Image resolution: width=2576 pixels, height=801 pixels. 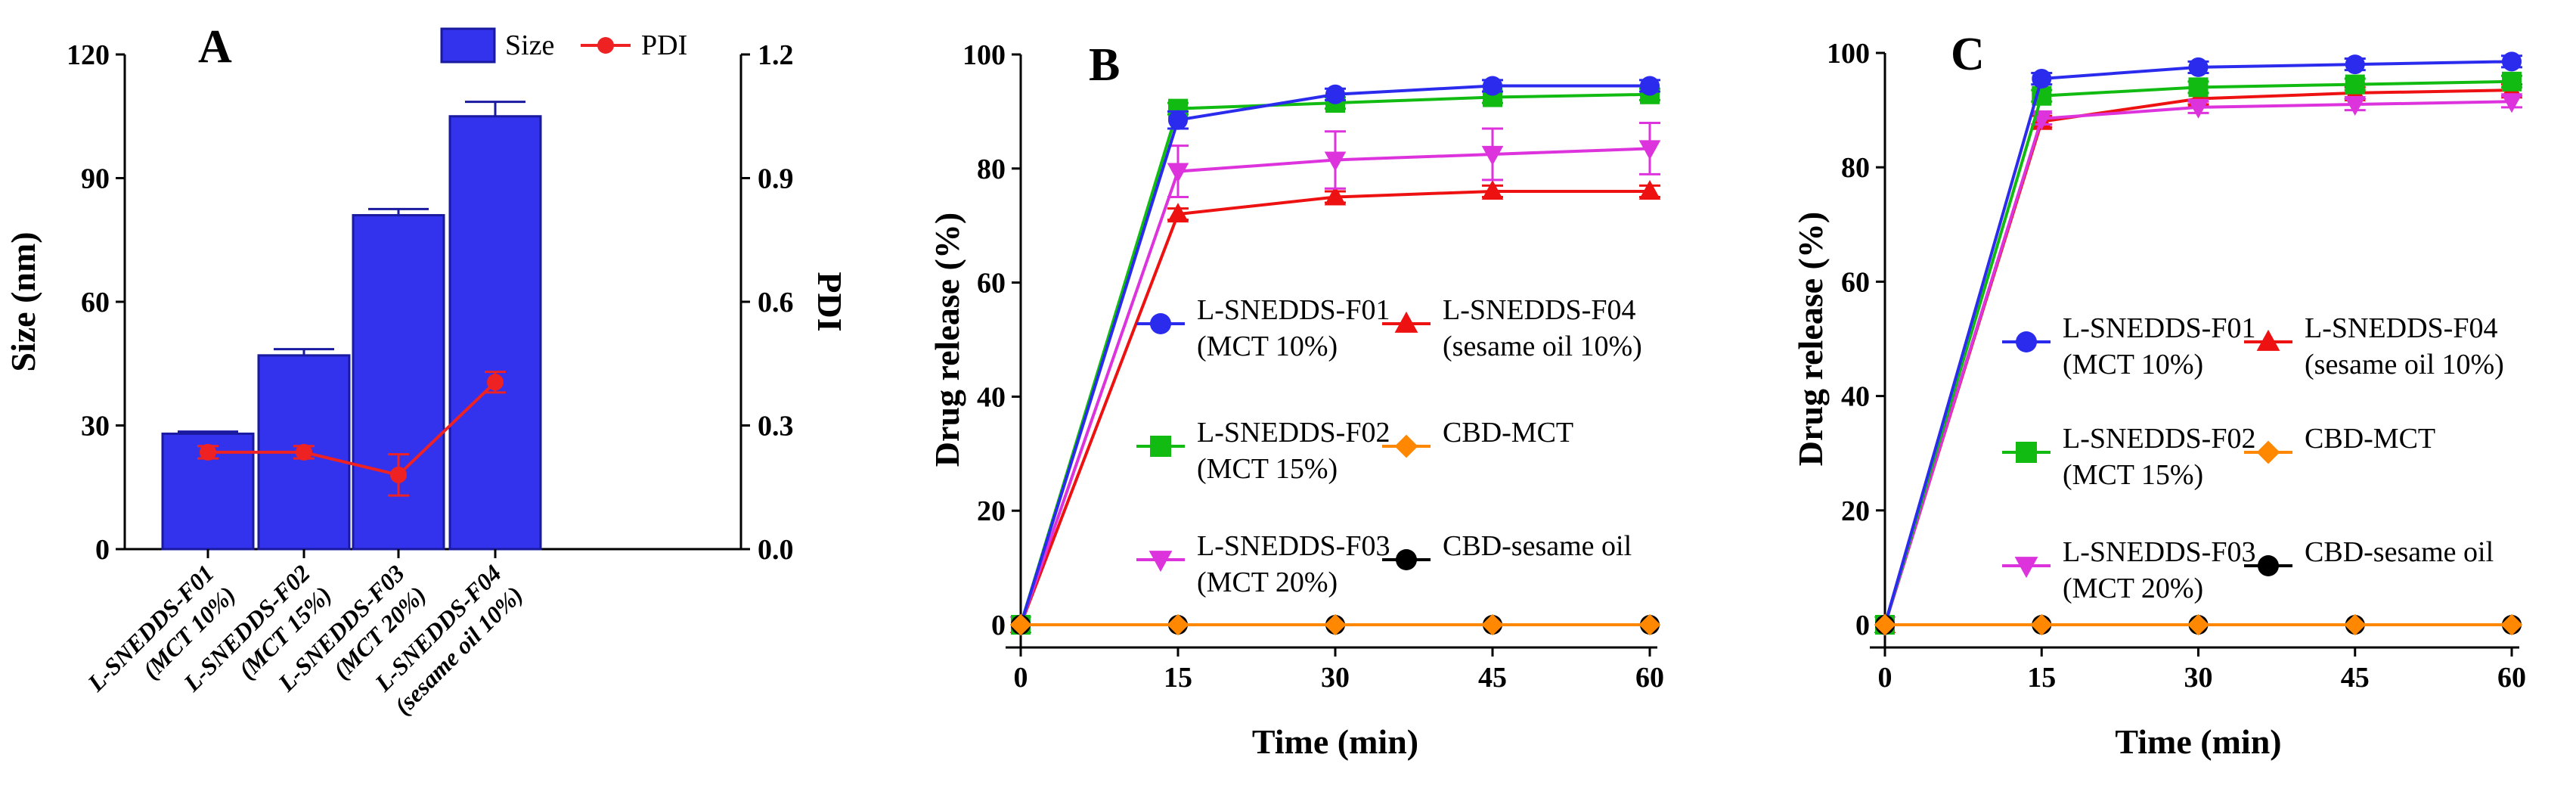 I want to click on y2-tick-label: 0.3, so click(x=776, y=426).